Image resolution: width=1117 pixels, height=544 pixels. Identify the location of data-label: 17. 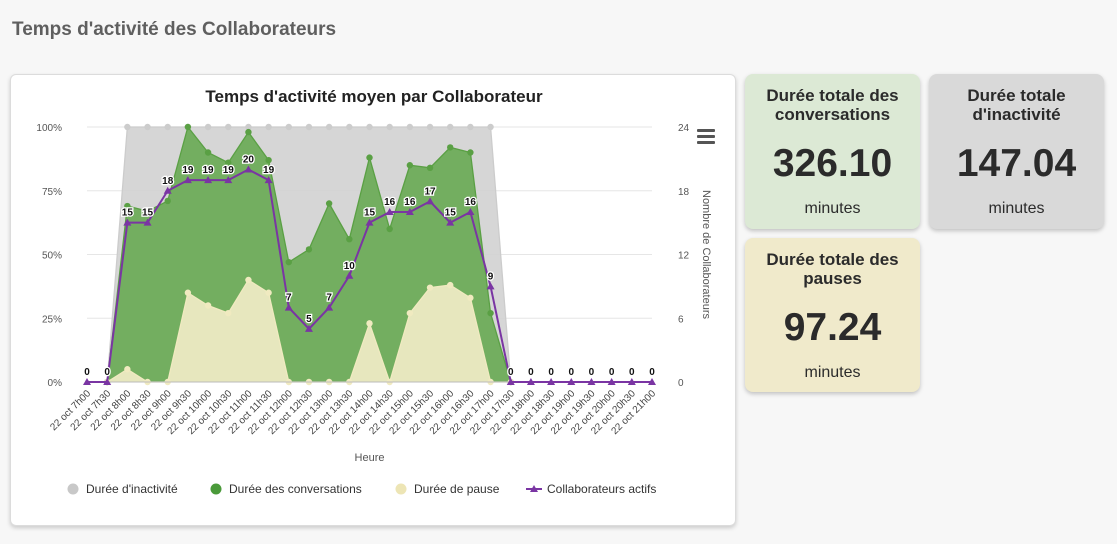
(430, 191).